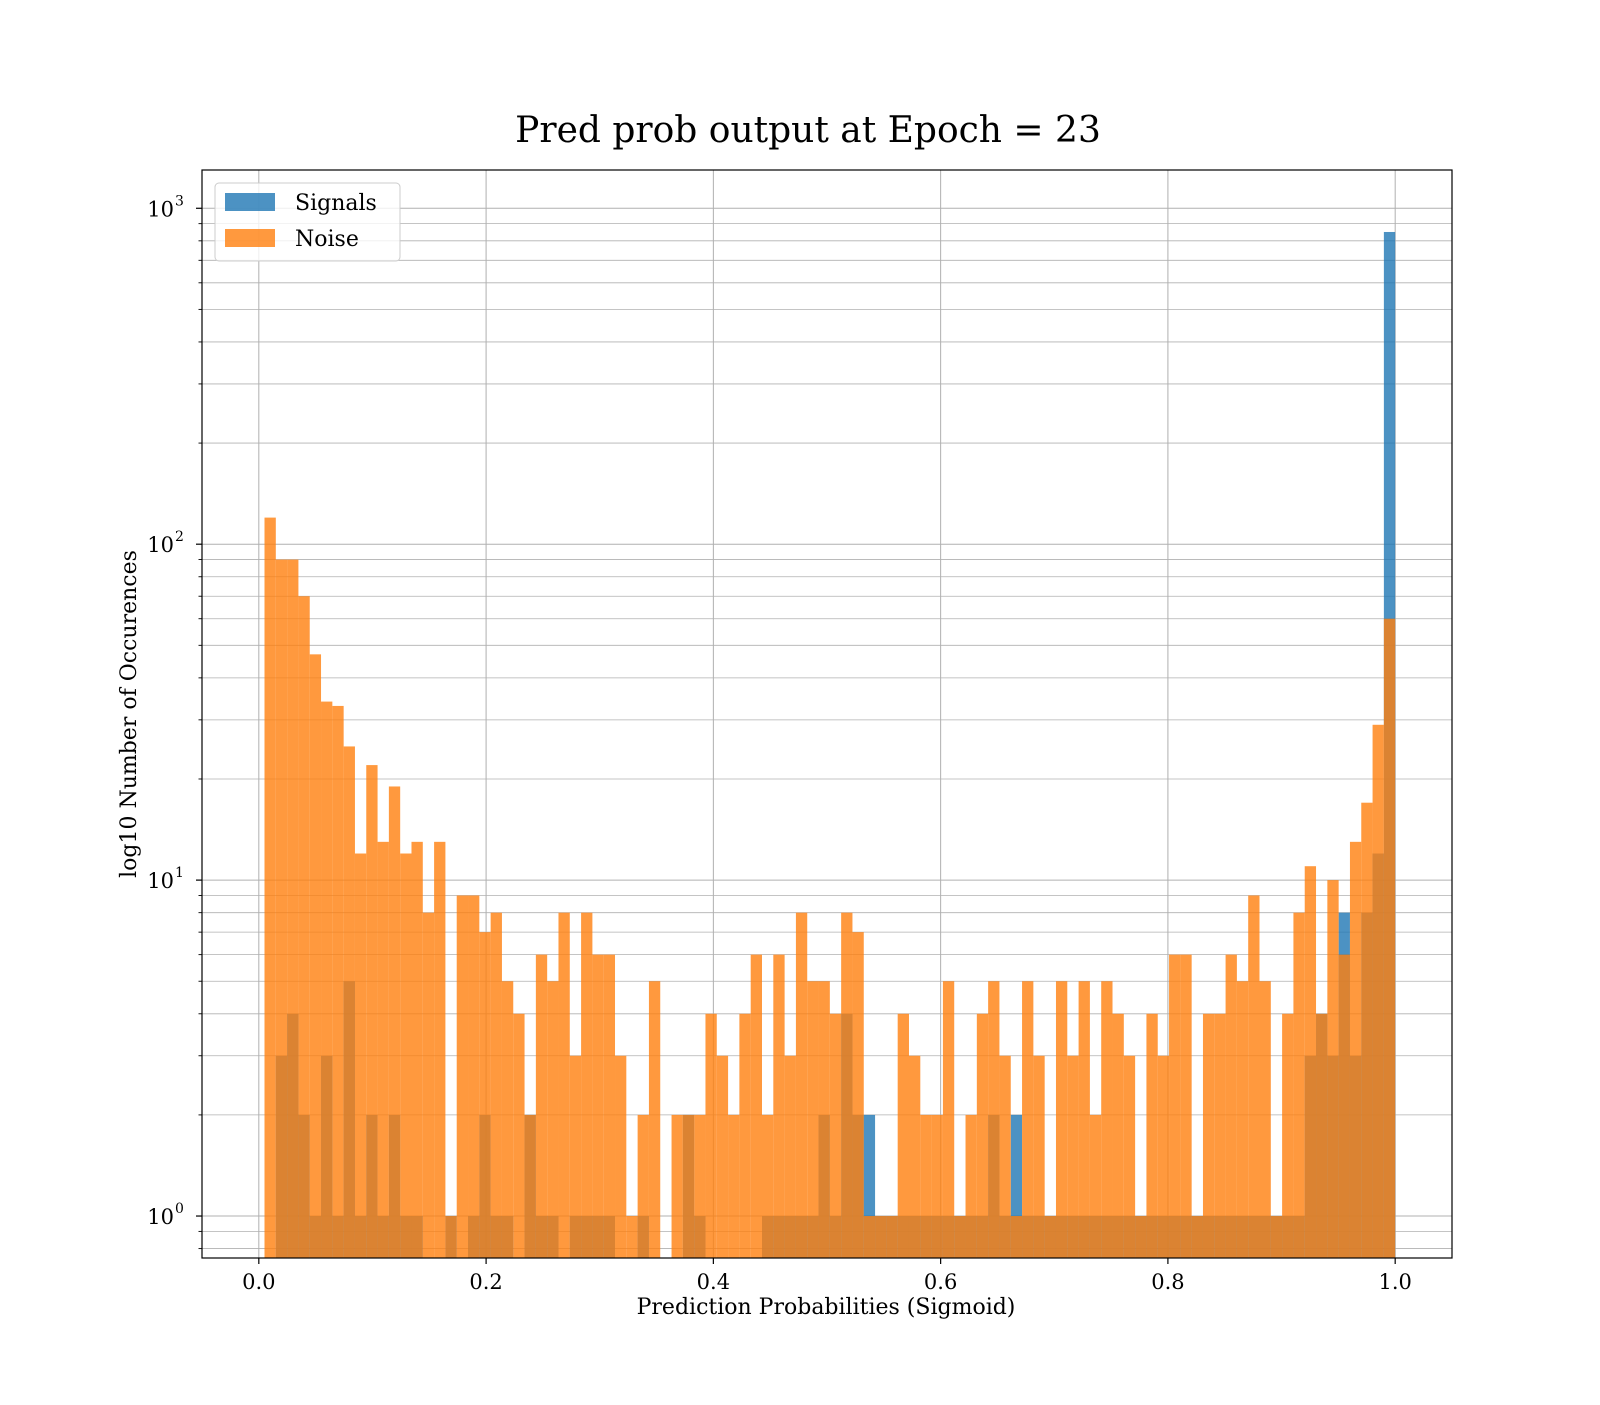 This screenshot has height=1405, width=1600. What do you see at coordinates (327, 239) in the screenshot?
I see `legend-label-noise: Noise` at bounding box center [327, 239].